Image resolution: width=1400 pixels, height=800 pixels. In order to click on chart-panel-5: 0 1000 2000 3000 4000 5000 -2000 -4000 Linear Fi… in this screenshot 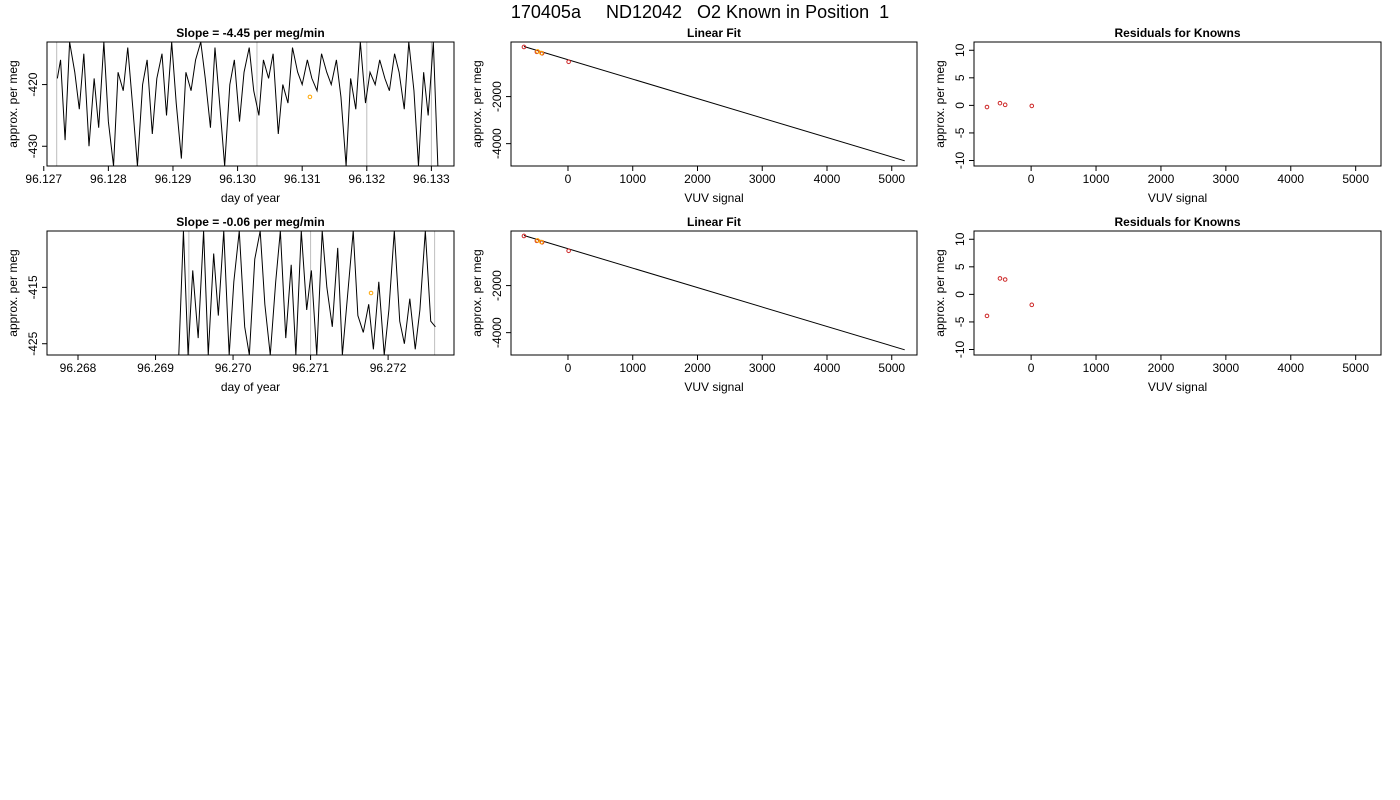, I will do `click(694, 304)`.